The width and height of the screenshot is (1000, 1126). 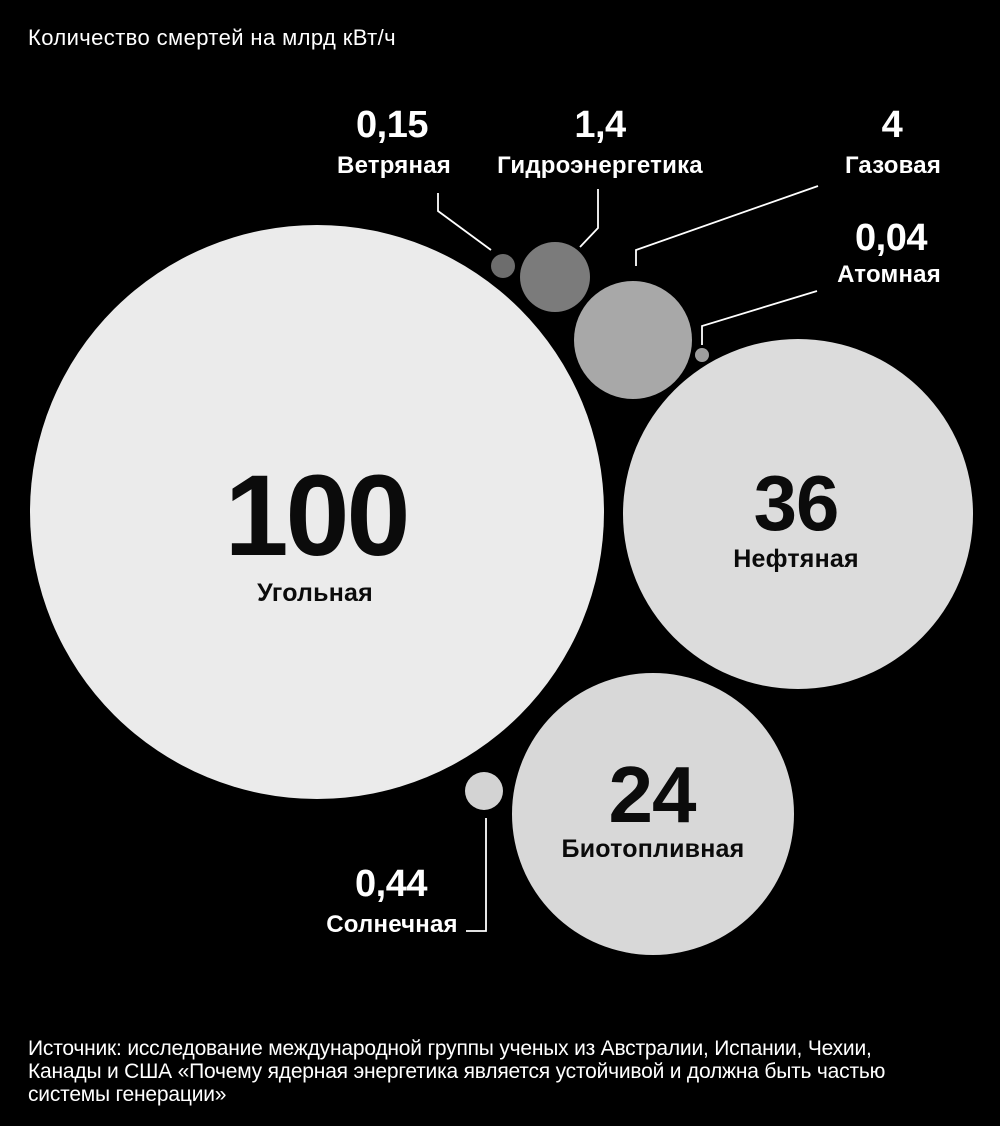 I want to click on gas-value: 4, so click(x=892, y=125).